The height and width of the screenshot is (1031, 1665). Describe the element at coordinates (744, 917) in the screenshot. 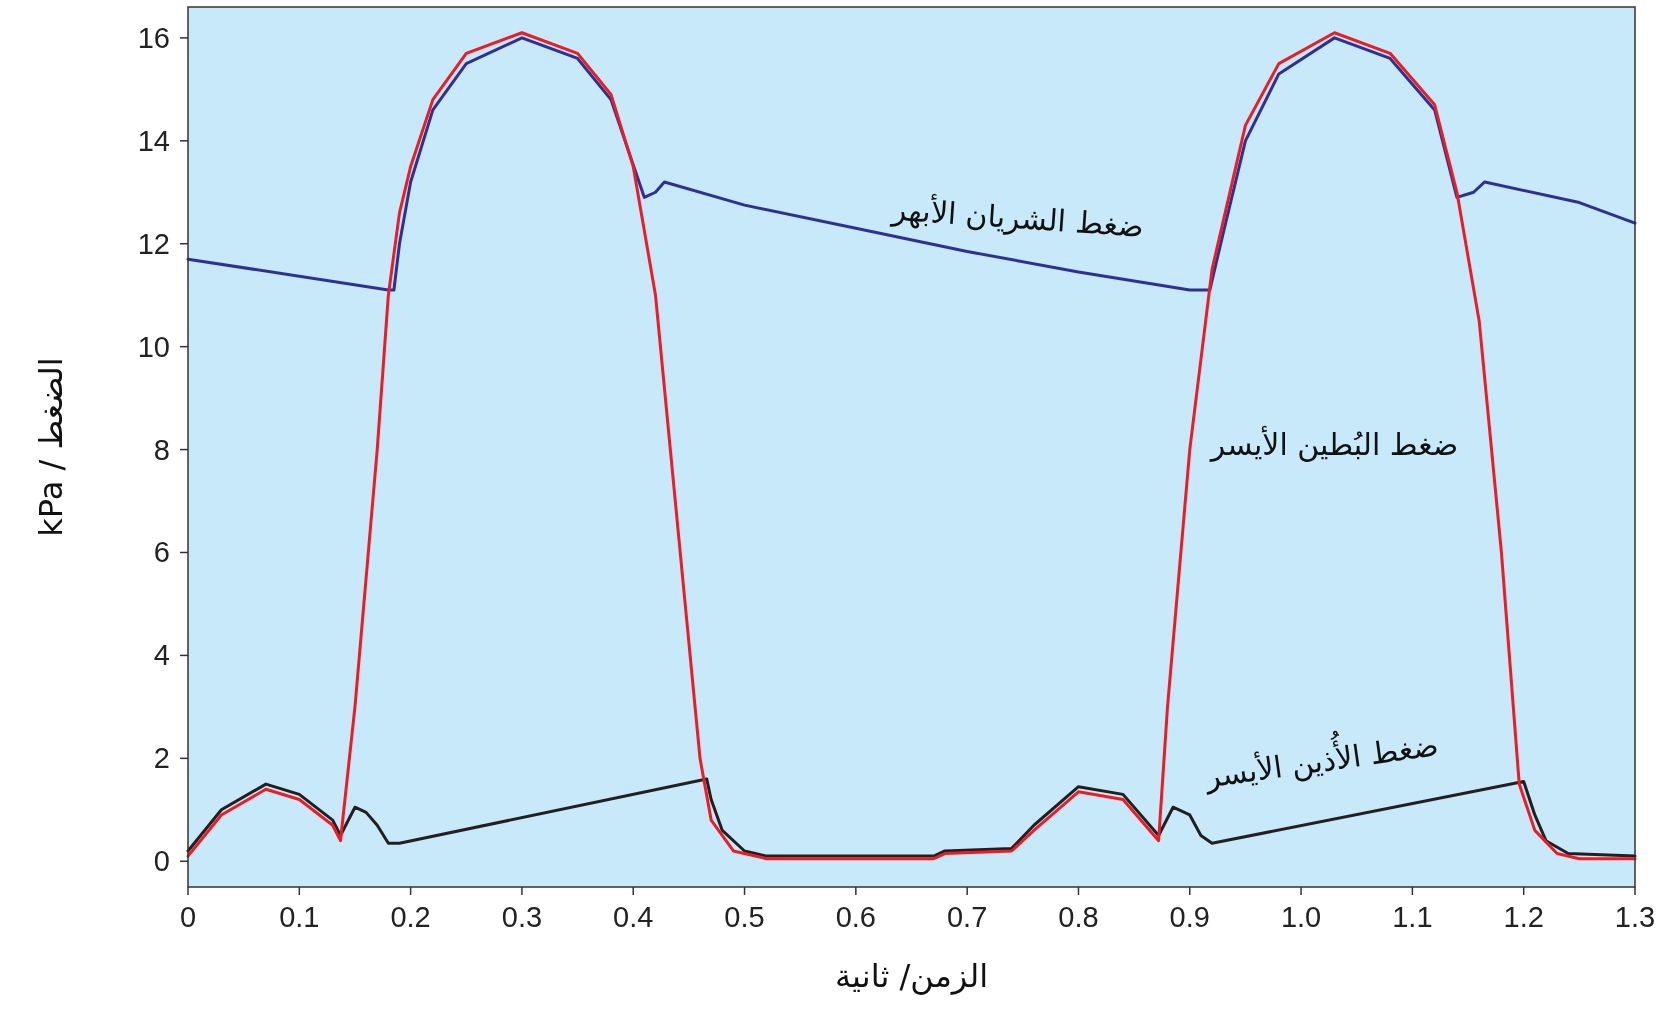

I see `x-tick-label: 0.5` at that location.